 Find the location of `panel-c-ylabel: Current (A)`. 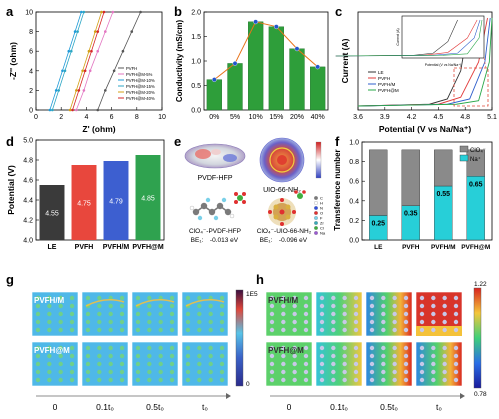

panel-c-ylabel: Current (A) is located at coordinates (345, 60).